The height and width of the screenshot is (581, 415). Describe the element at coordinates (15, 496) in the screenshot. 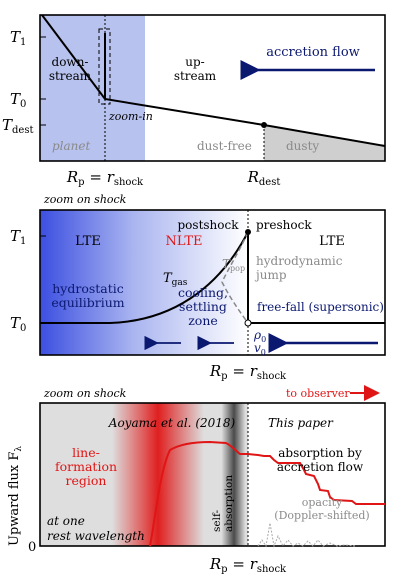

I see `y-axis-label-flux: Upward flux Fλ` at that location.